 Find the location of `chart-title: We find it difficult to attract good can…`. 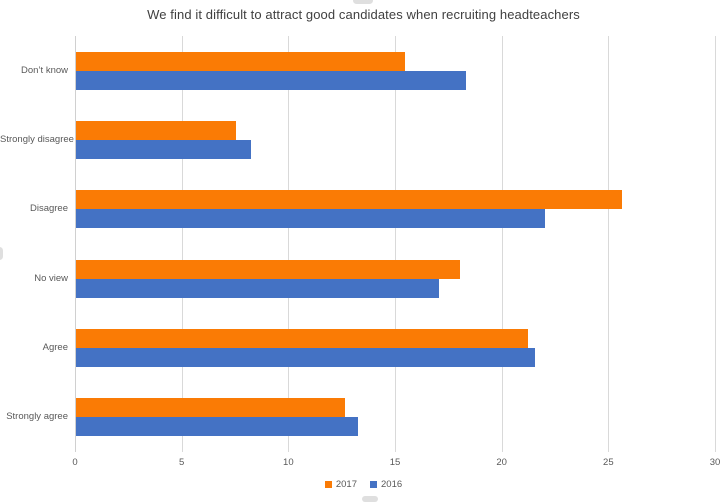

chart-title: We find it difficult to attract good can… is located at coordinates (363, 14).